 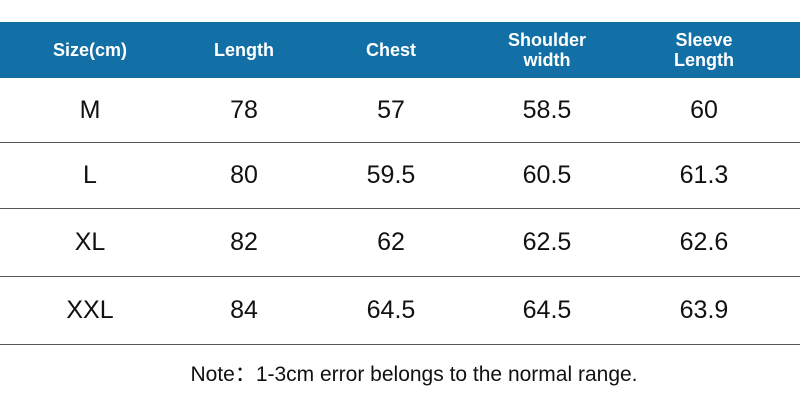 I want to click on value-cell: 58.5, so click(x=547, y=109).